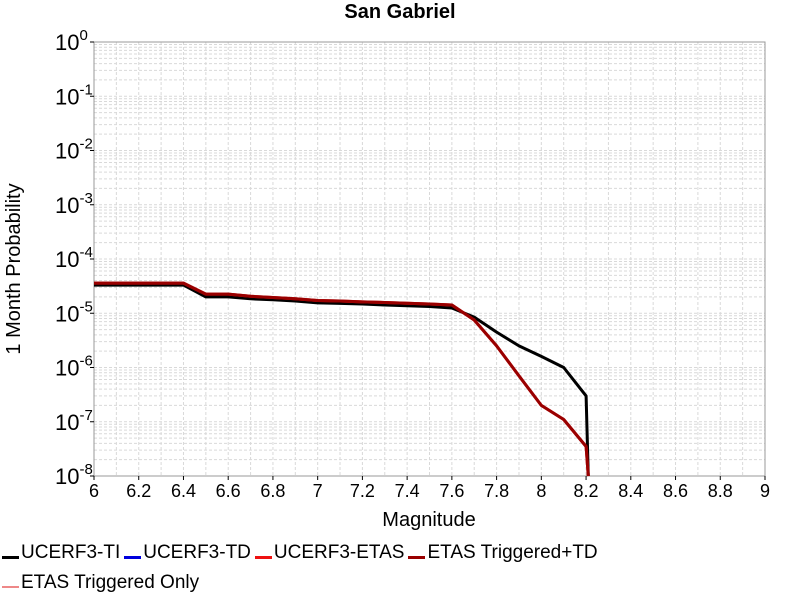  I want to click on legend-label: UCERF3-TI, so click(71, 552).